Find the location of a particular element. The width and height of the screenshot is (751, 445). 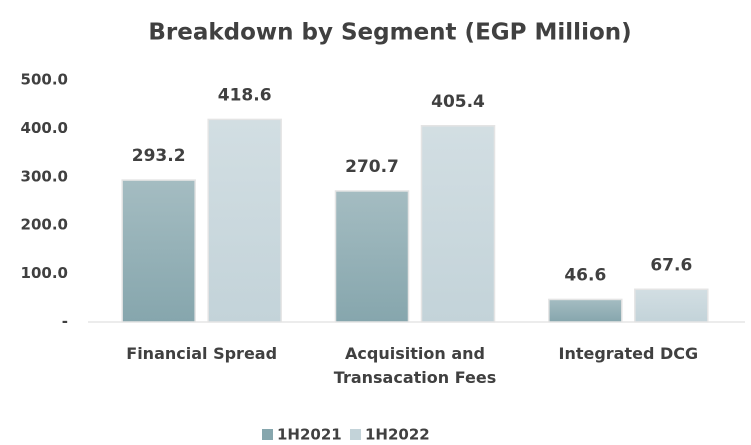

value-label: 418.6 is located at coordinates (245, 95).